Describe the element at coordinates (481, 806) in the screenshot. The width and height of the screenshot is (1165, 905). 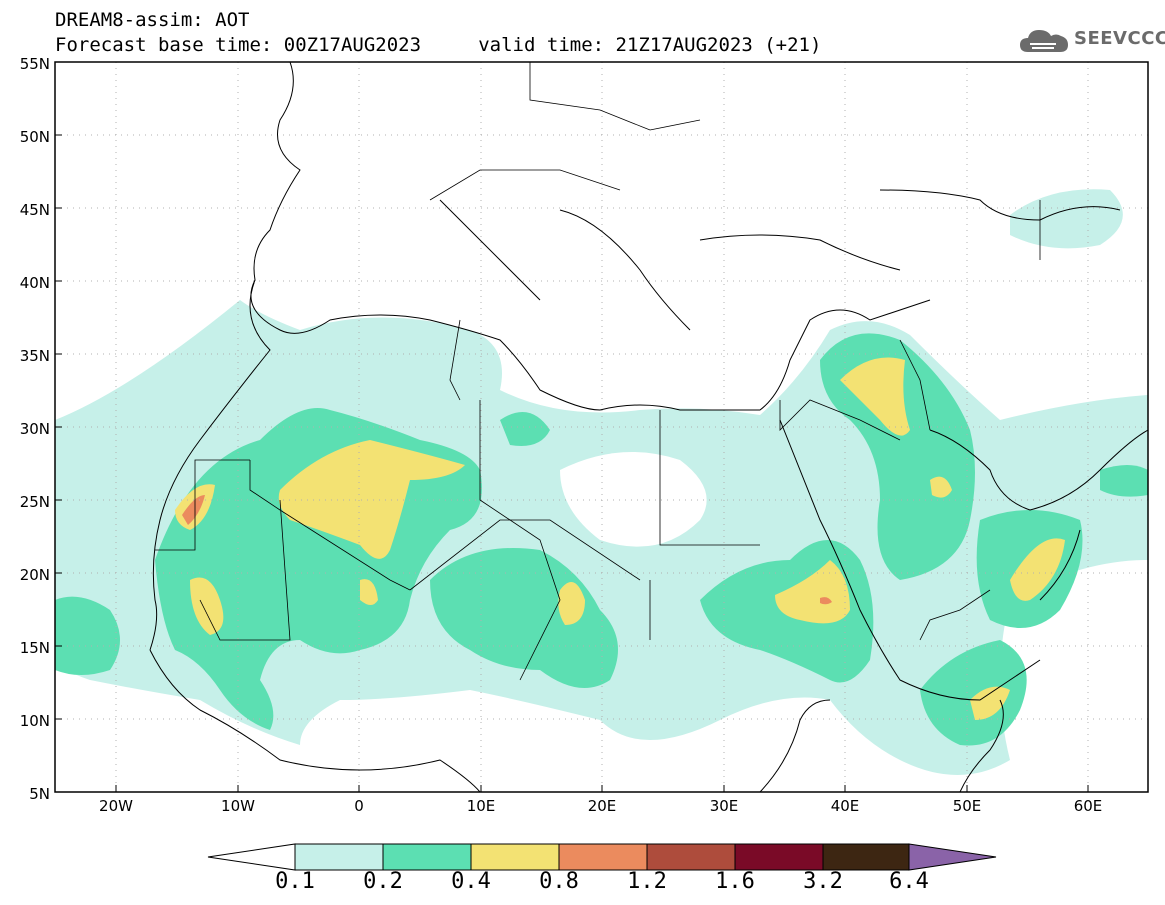
I see `lon-label: 10E` at that location.